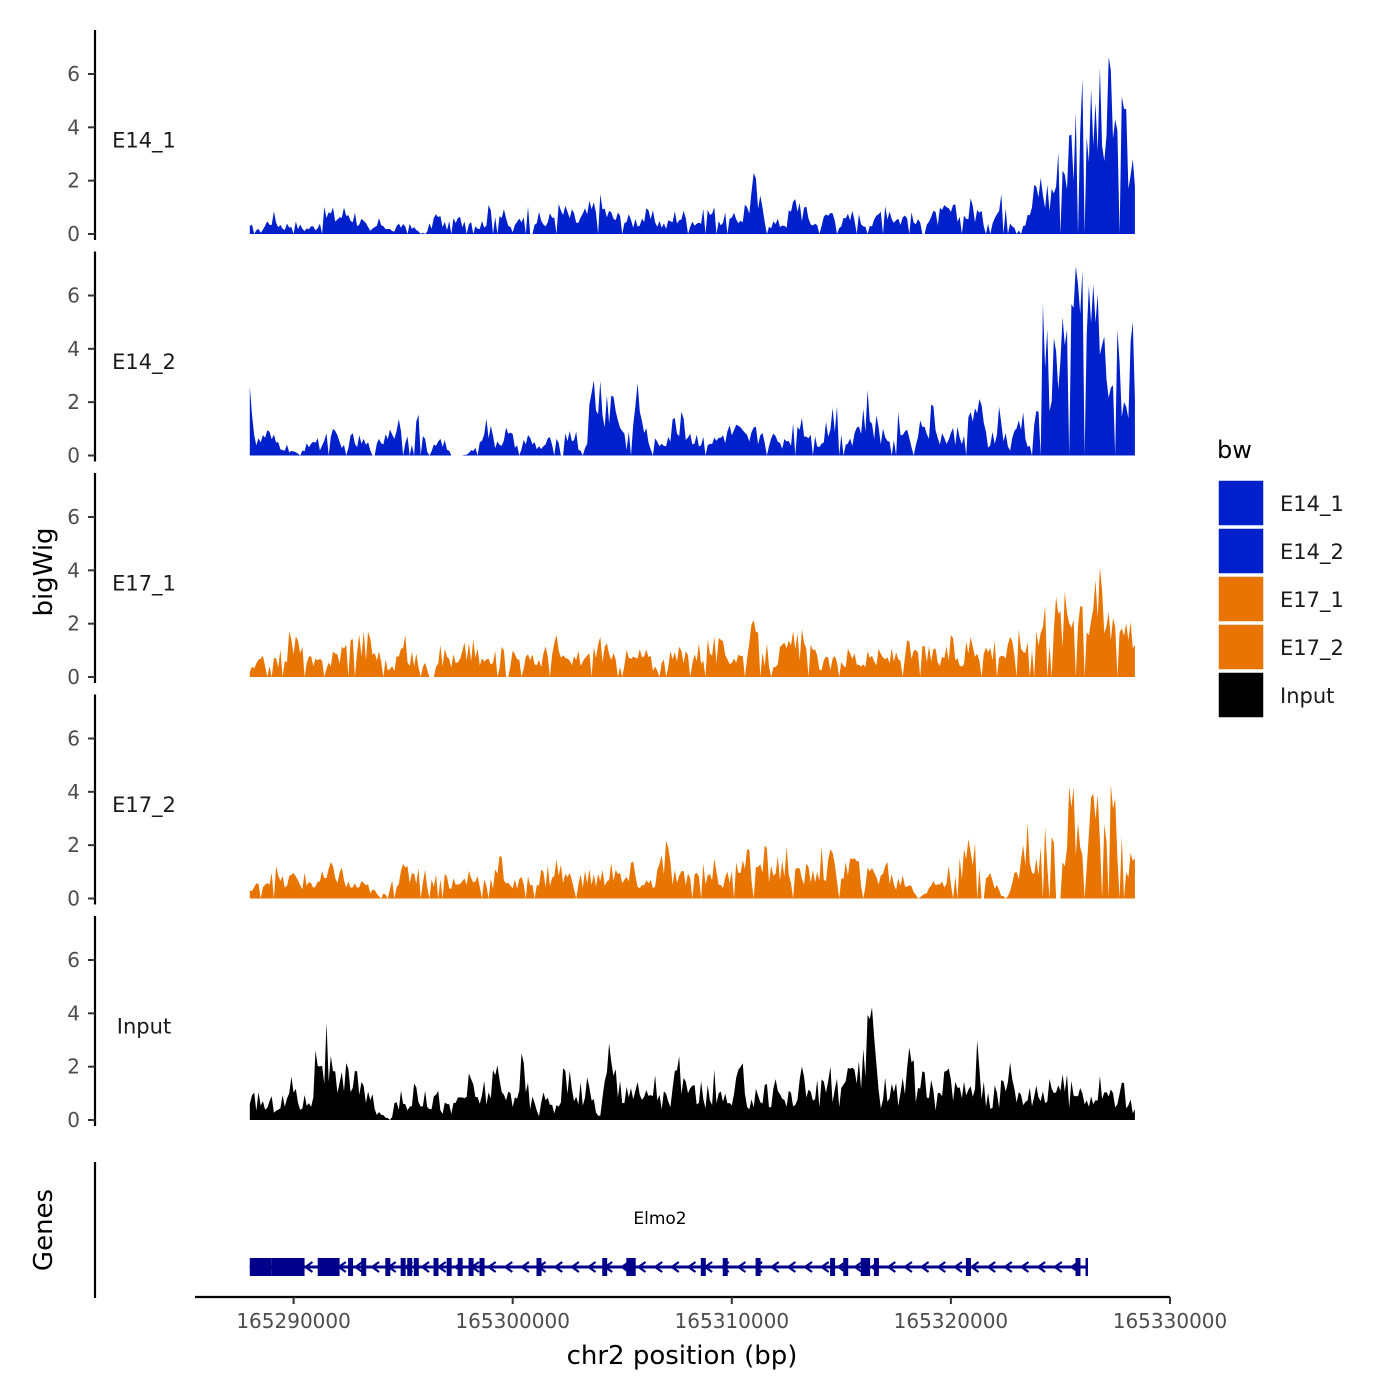  I want to click on legend-items: E14_1 E14_2 E17_1 E17_2 Input, so click(1280, 599).